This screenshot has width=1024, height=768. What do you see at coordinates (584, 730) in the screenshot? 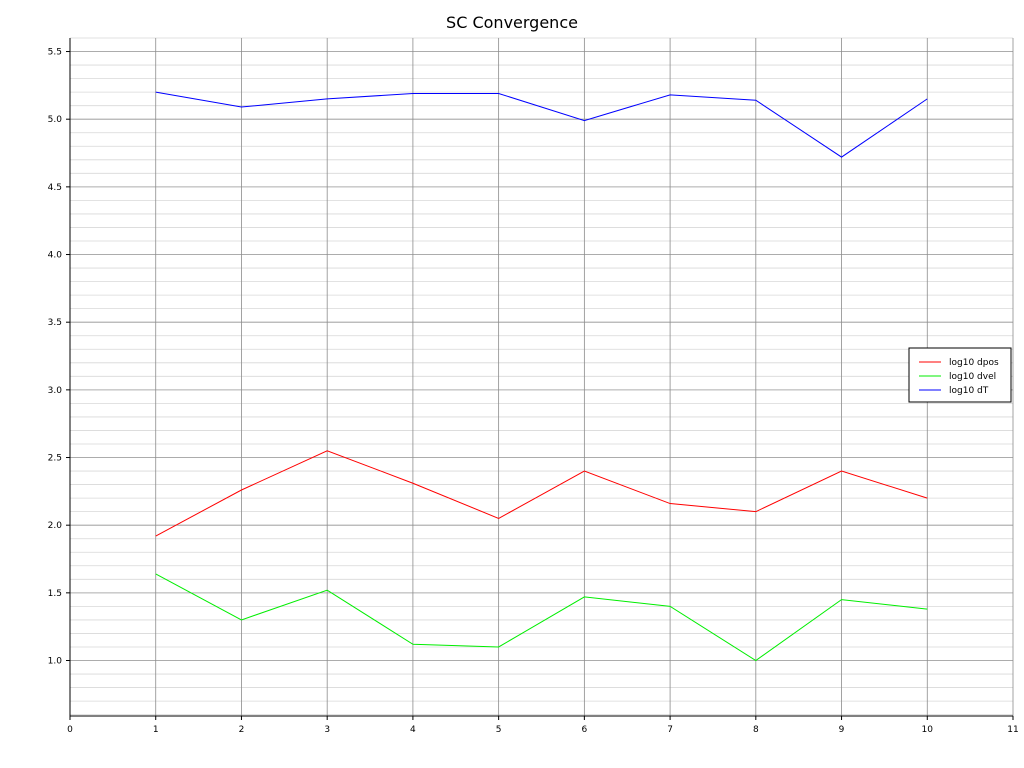
I see `x-tick-label: 6` at bounding box center [584, 730].